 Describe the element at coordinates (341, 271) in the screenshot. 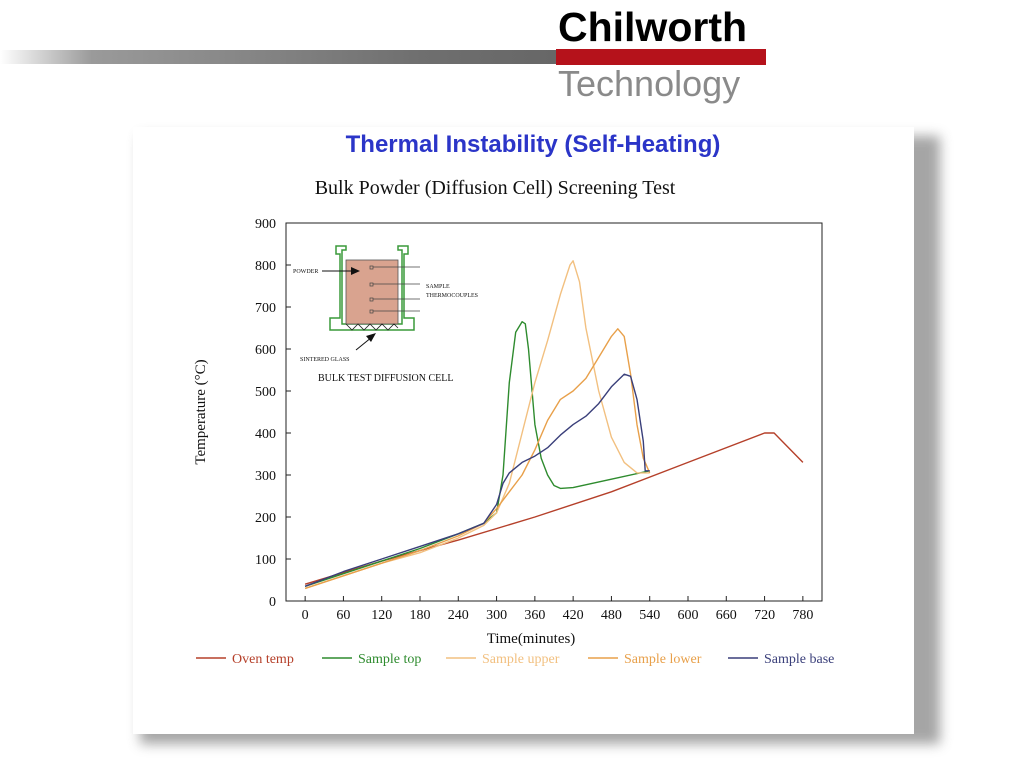

I see `powder-arrow` at that location.